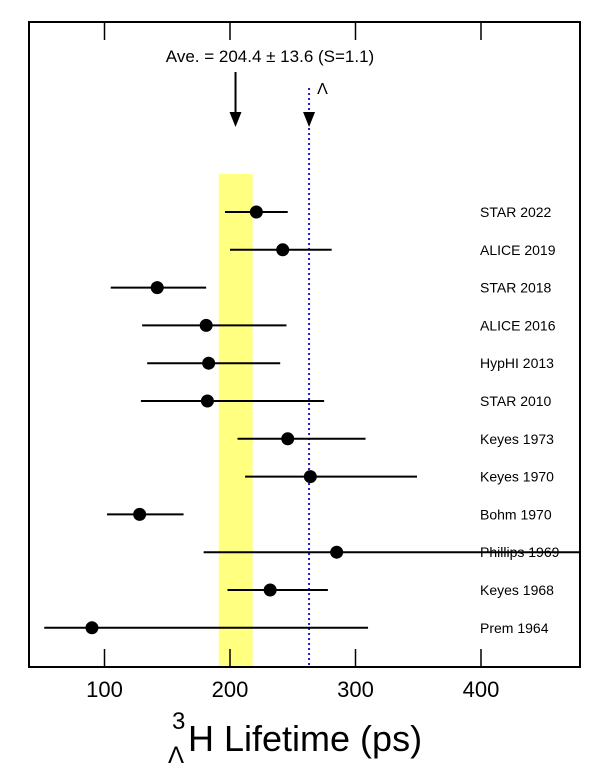 Image resolution: width=598 pixels, height=775 pixels. Describe the element at coordinates (230, 689) in the screenshot. I see `tick-label-200: 200` at that location.